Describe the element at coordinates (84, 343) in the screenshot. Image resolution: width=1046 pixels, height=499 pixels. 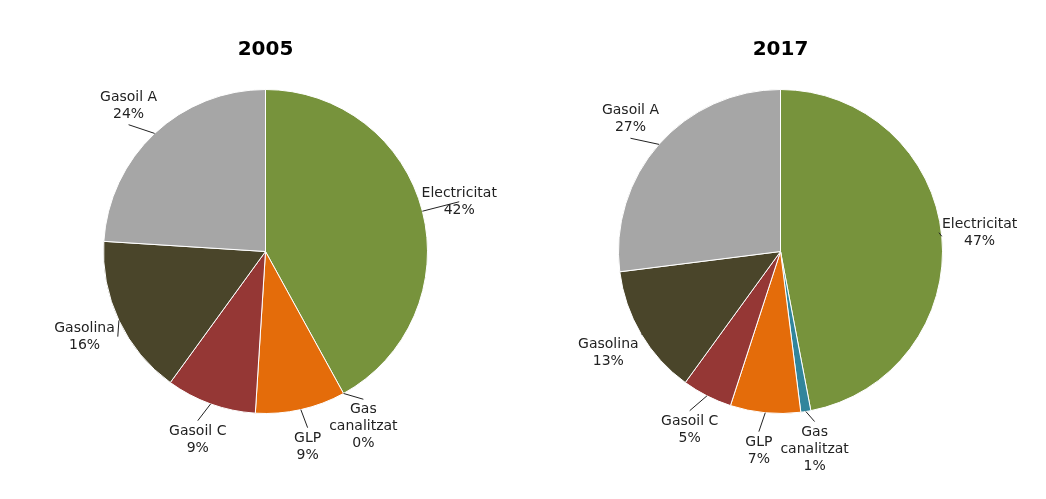
I see `data-label: 16%` at that location.